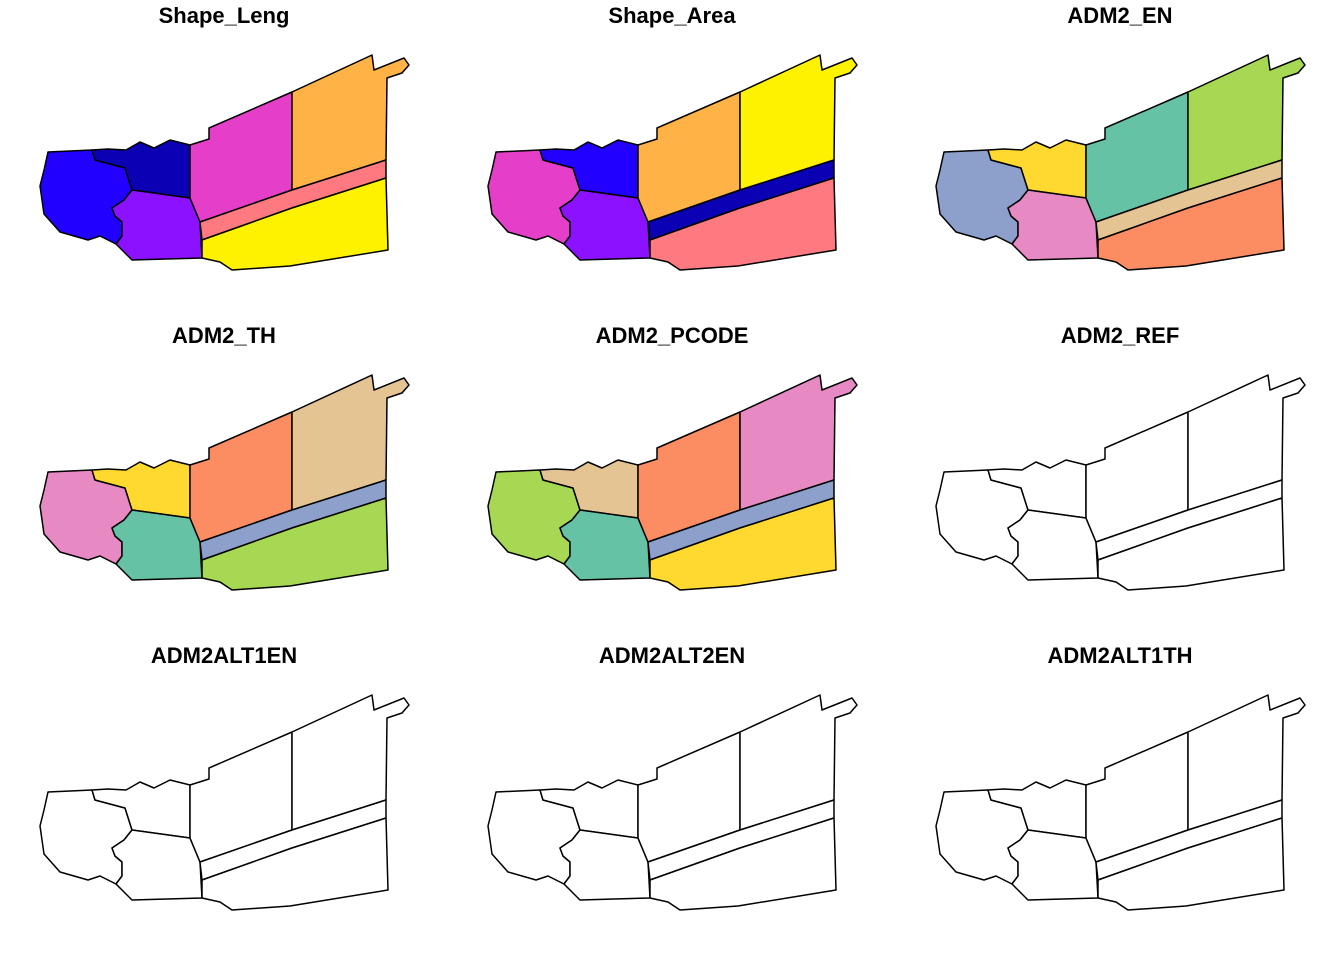 This screenshot has width=1344, height=960. I want to click on panel-title: Shape_Leng, so click(224, 15).